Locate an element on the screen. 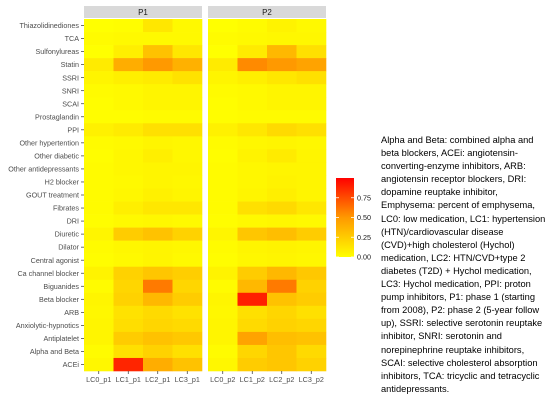 The image size is (550, 420). y-tick-label: Thiazolidinediones is located at coordinates (49, 25).